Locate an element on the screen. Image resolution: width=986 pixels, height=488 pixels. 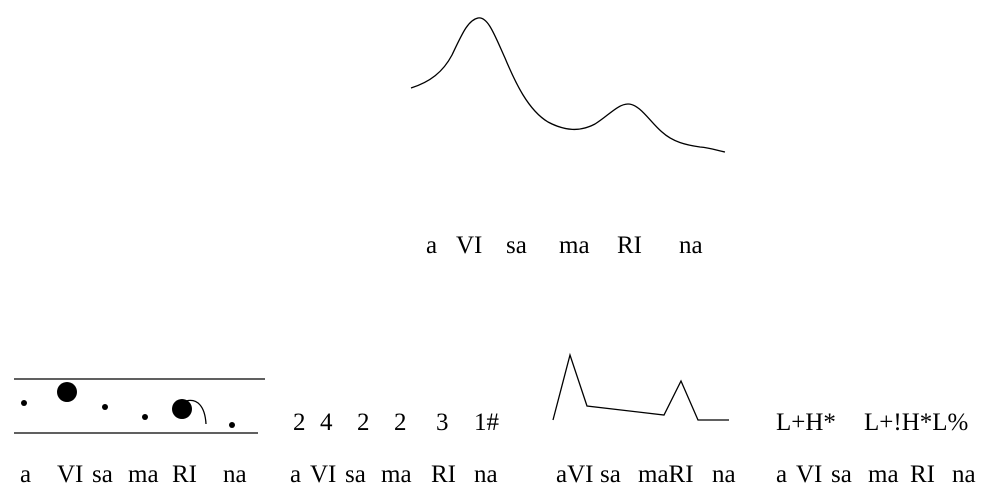
pitch-fall-tail is located at coordinates (196, 412).